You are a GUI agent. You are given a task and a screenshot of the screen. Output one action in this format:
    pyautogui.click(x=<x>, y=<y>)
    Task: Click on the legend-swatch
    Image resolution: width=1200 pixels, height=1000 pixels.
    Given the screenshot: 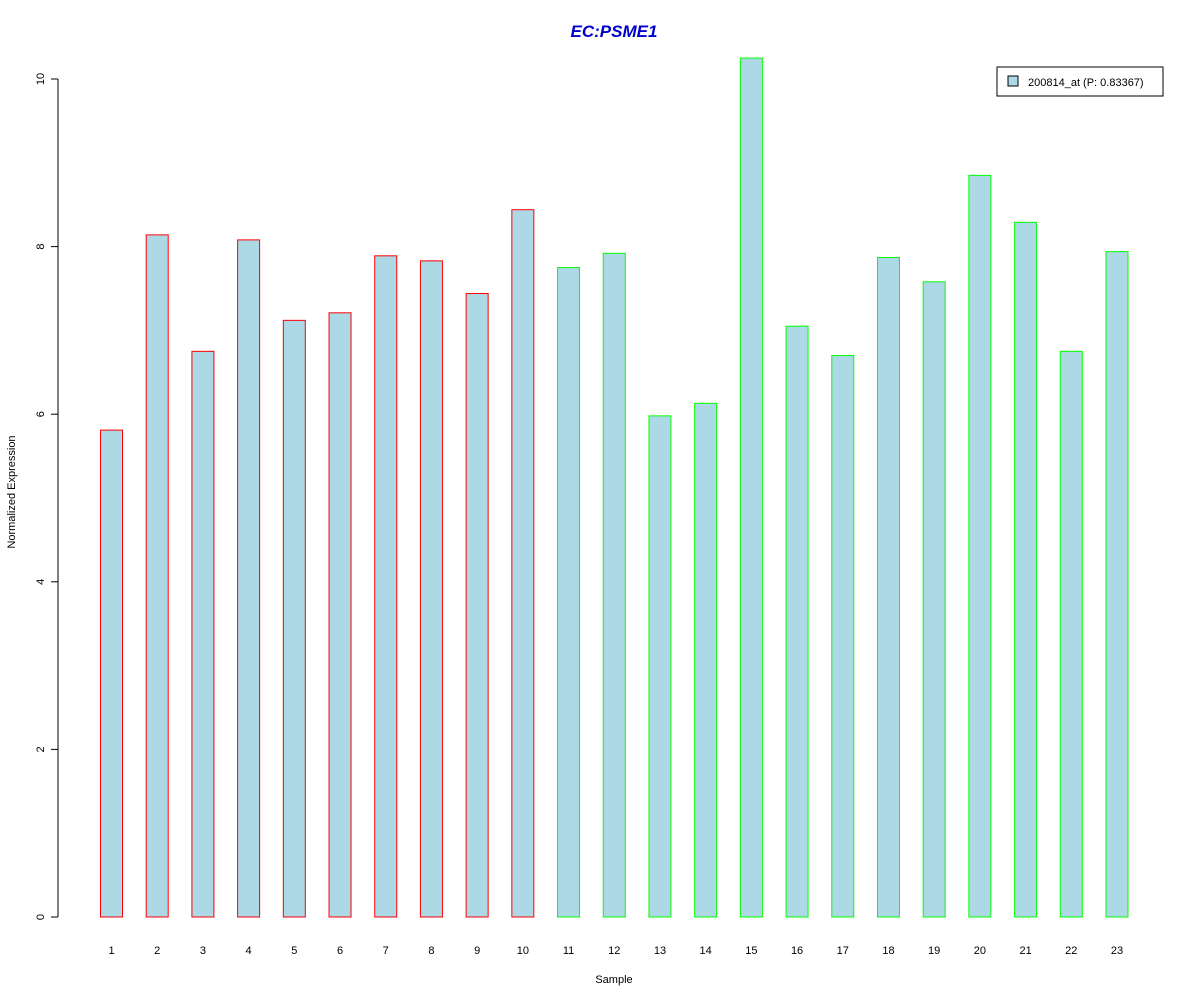 What is the action you would take?
    pyautogui.click(x=1013, y=81)
    